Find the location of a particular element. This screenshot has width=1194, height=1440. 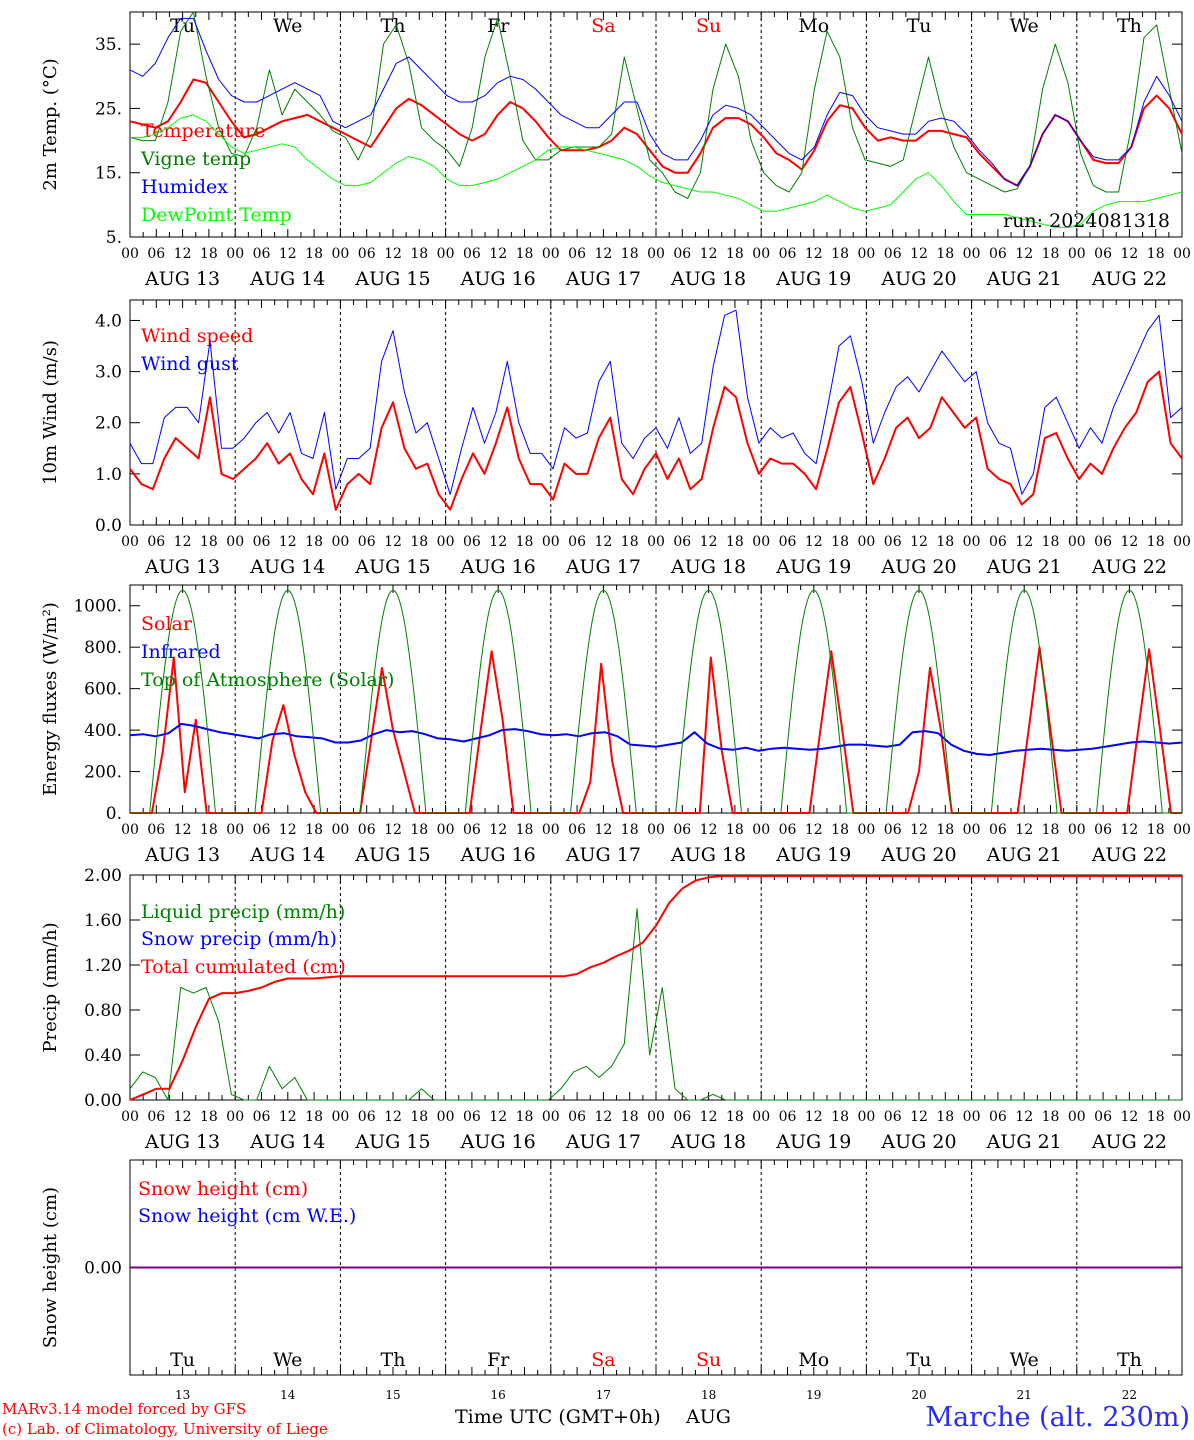

y-axis-label: 10m Wind (m/s) is located at coordinates (50, 412).